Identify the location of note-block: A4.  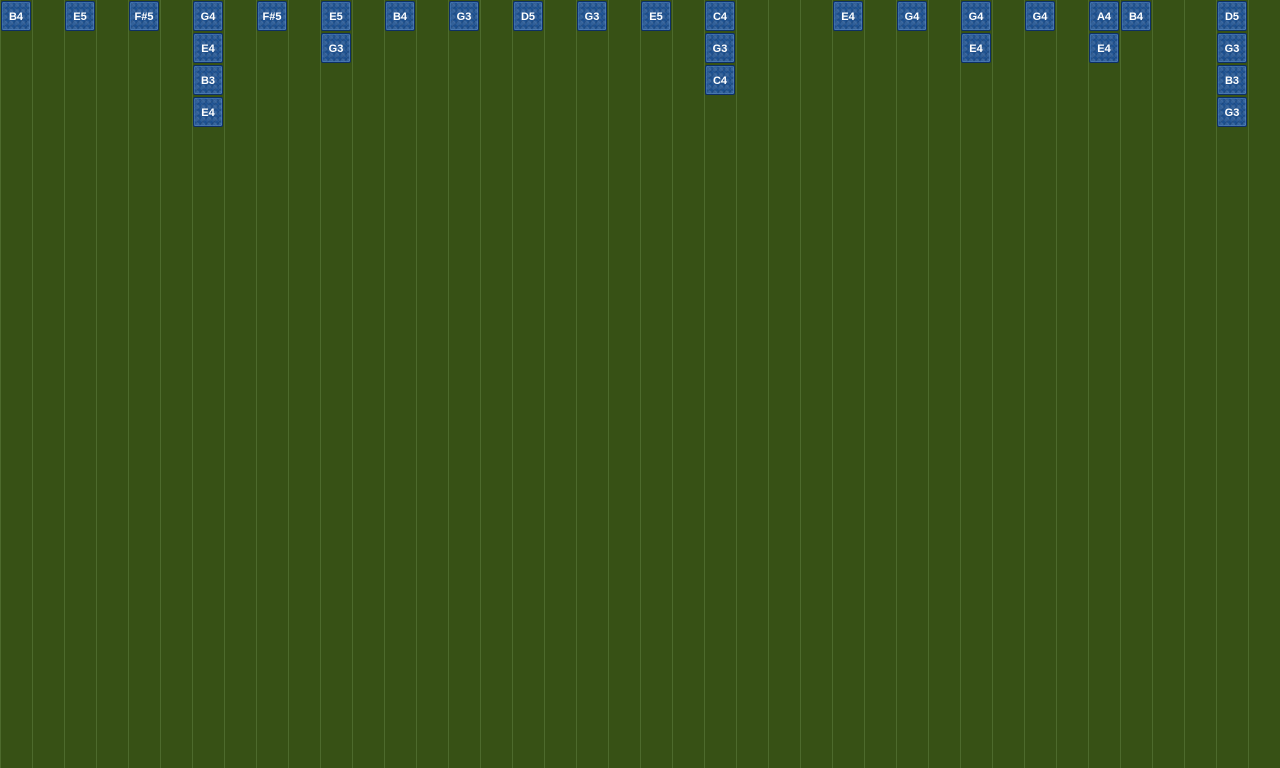
(1104, 16).